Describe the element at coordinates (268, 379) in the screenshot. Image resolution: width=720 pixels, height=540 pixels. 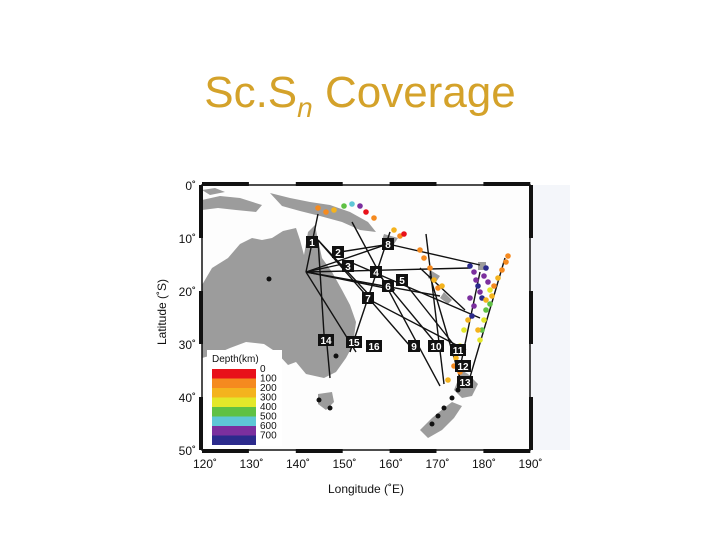
I see `legend-label: 100` at that location.